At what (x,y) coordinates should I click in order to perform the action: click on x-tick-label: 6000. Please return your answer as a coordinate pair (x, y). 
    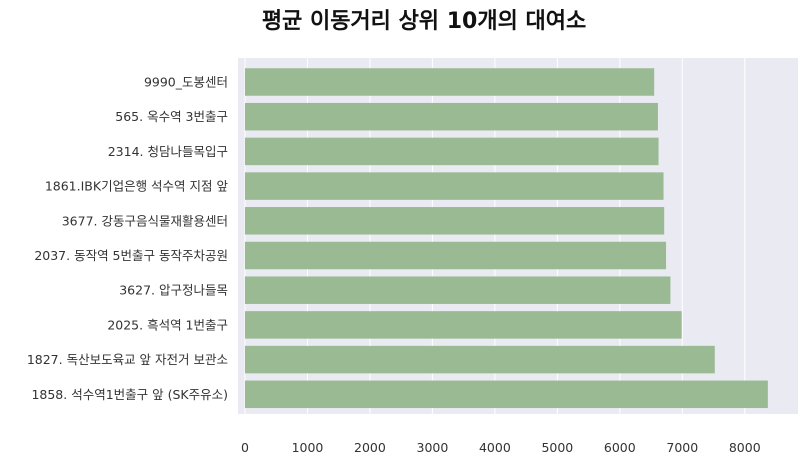
    Looking at the image, I should click on (620, 447).